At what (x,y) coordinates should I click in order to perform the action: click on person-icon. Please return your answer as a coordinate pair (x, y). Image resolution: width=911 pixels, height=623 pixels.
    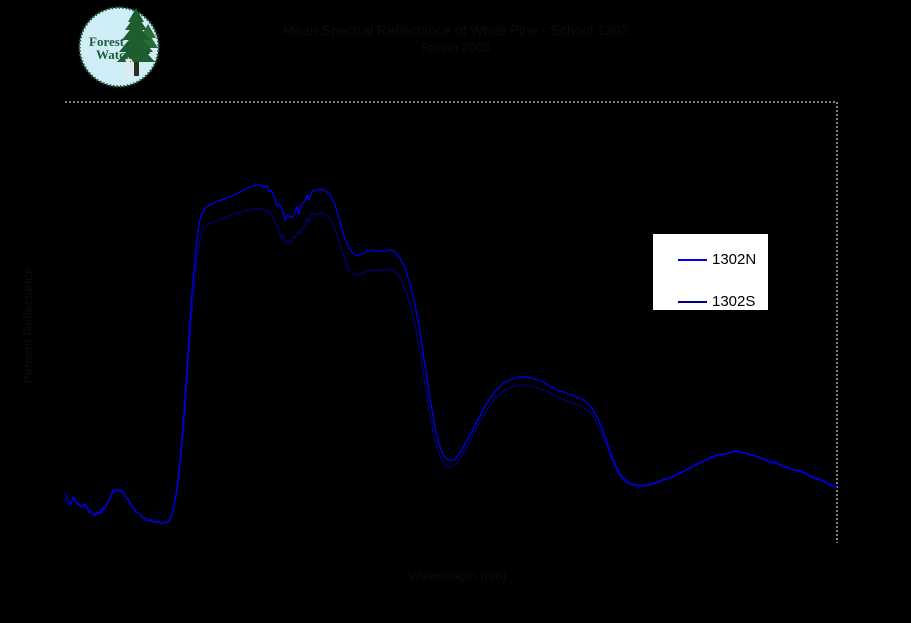
    Looking at the image, I should click on (128, 67).